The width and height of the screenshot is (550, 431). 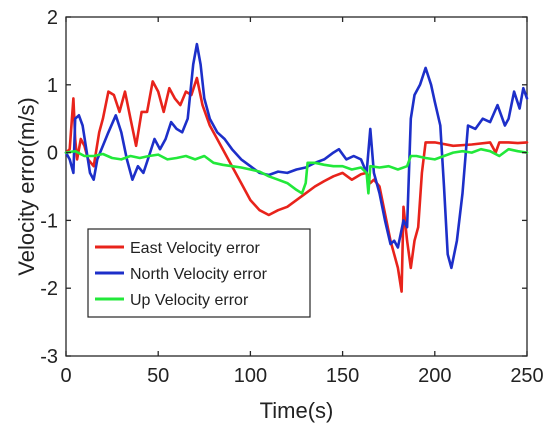 What do you see at coordinates (434, 376) in the screenshot?
I see `x-tick-label: 200` at bounding box center [434, 376].